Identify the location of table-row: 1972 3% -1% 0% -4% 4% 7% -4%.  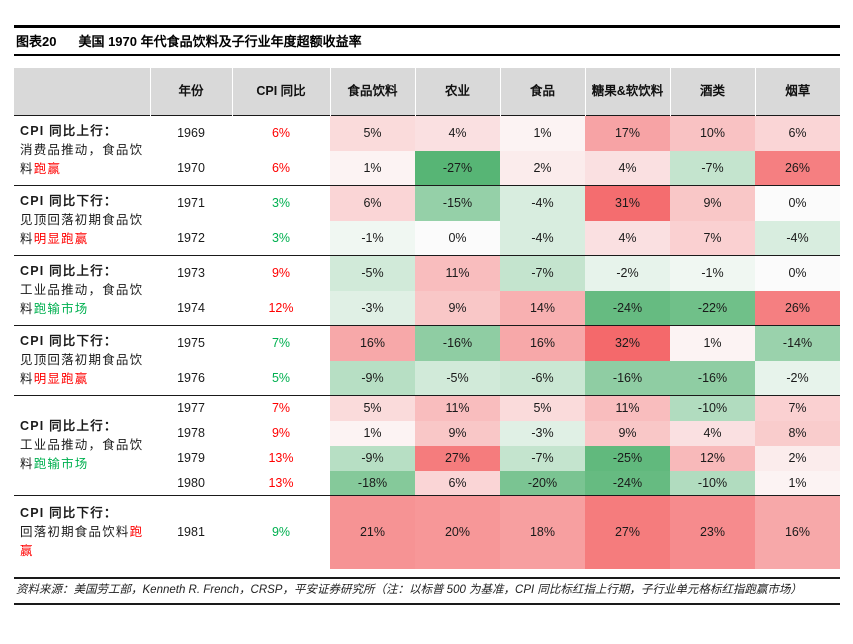
(427, 238).